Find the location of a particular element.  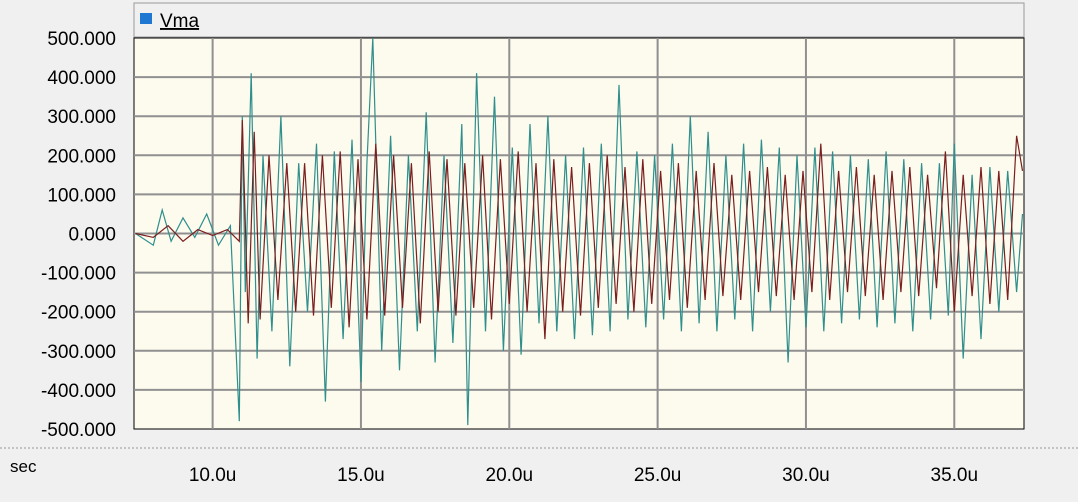

y-tick-label: -500.000 is located at coordinates (78, 430).